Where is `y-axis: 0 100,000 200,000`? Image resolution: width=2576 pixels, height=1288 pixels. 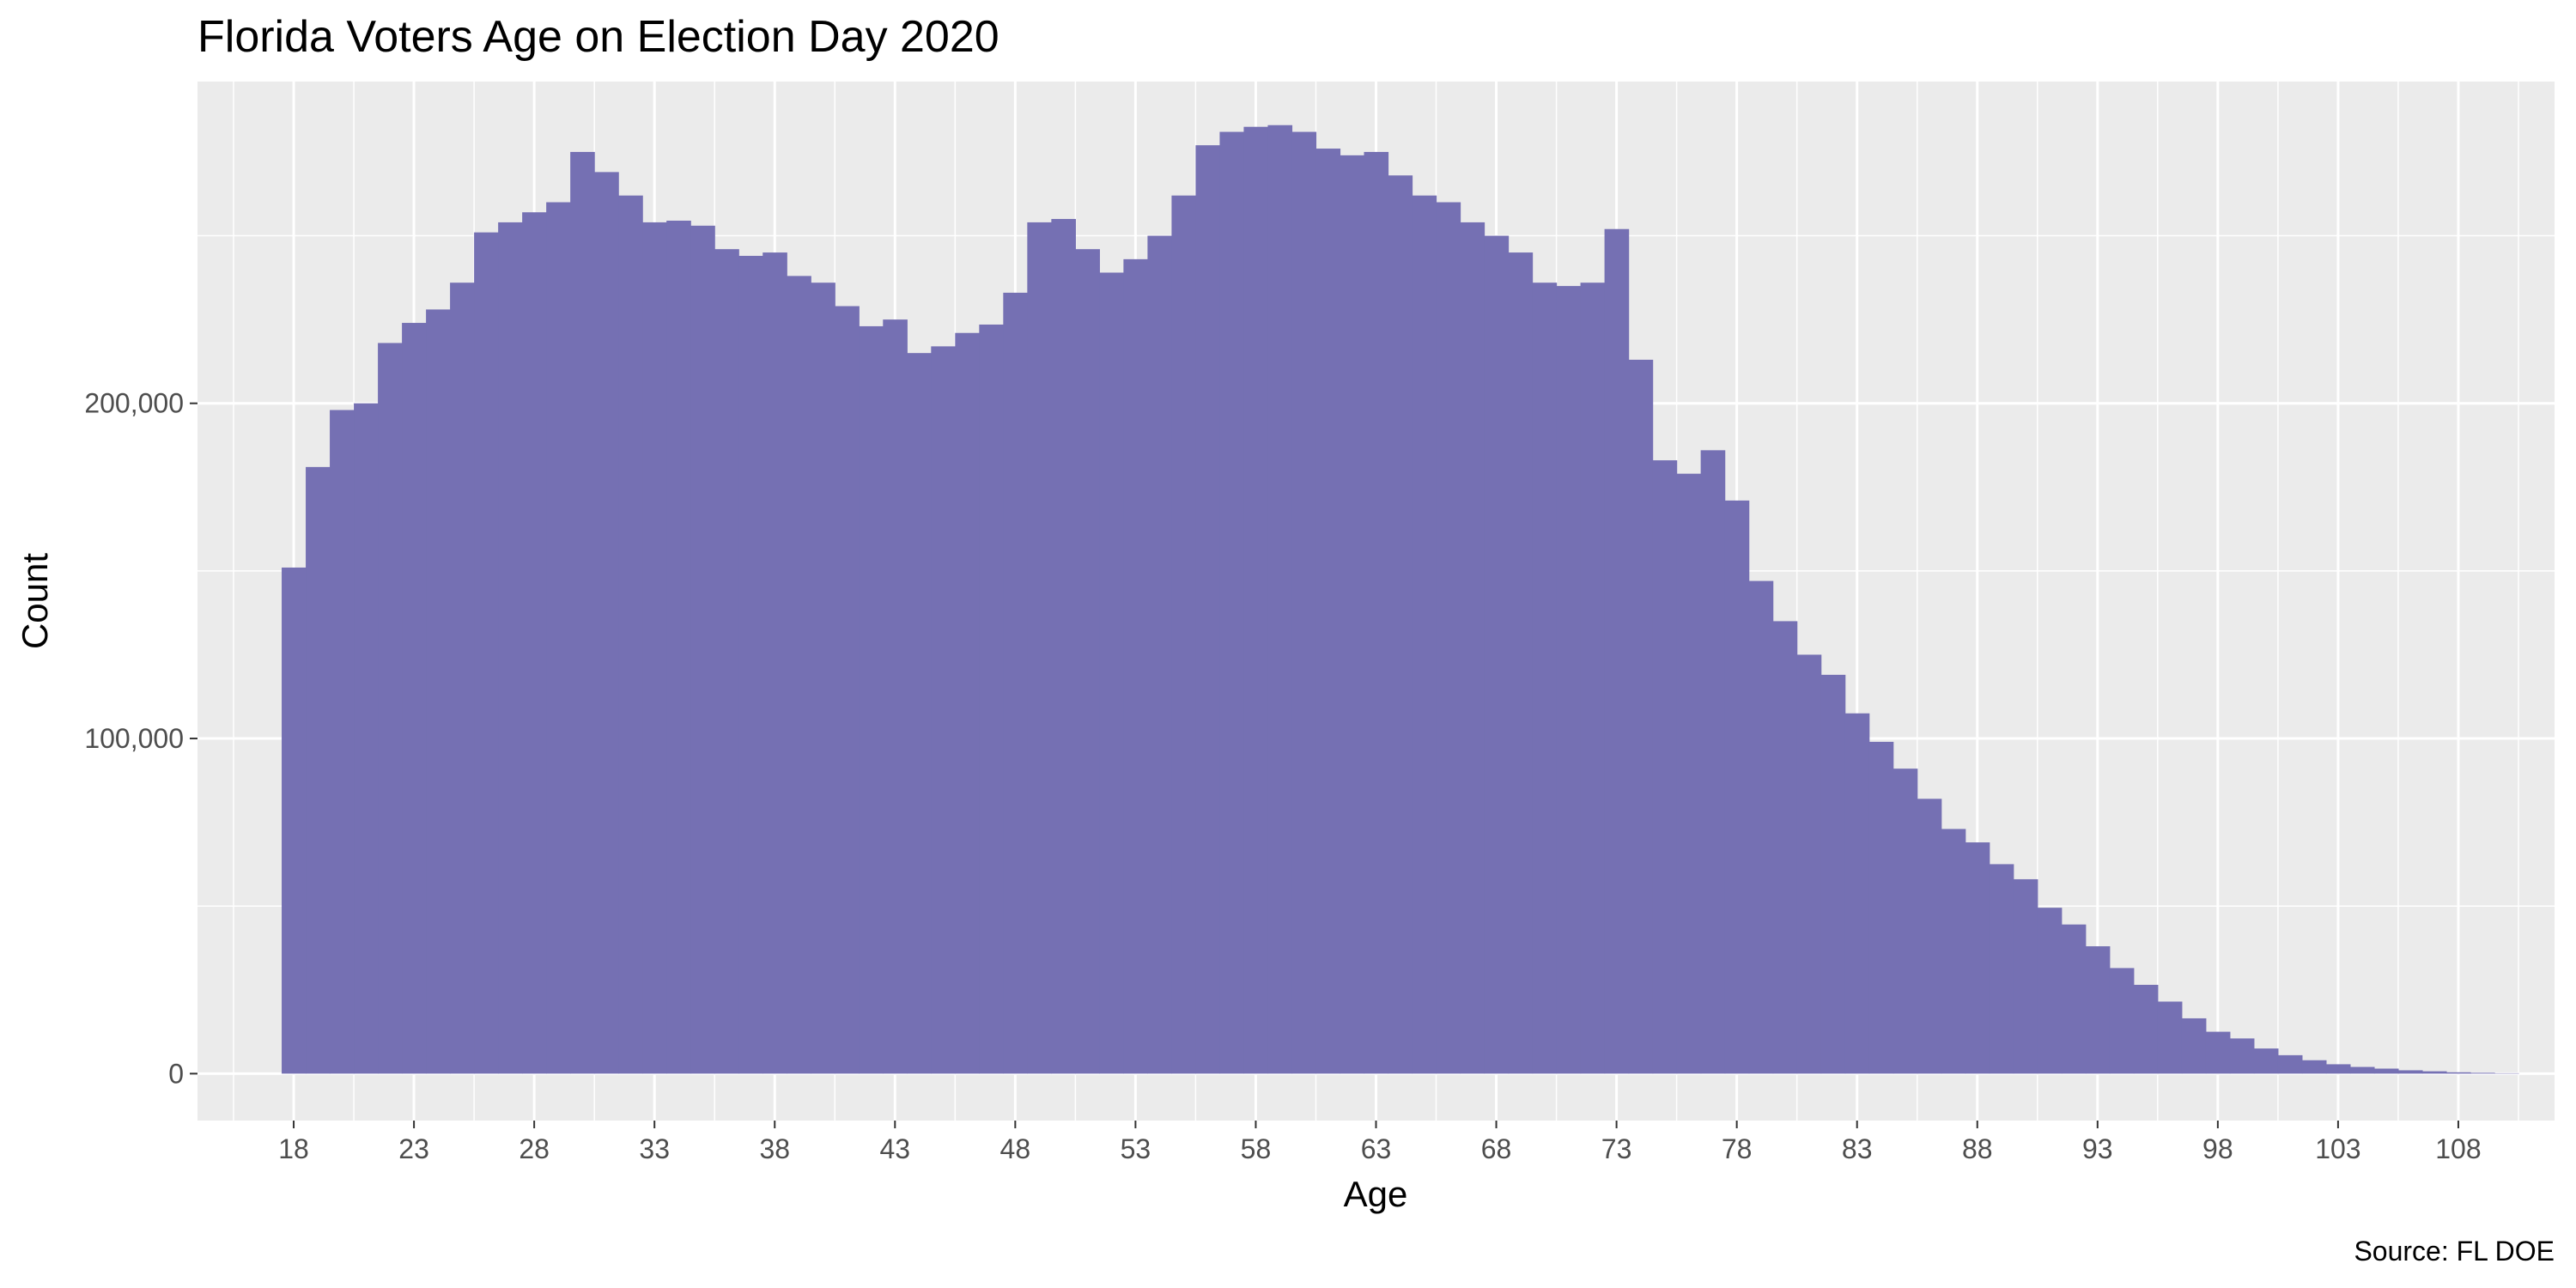
y-axis: 0 100,000 200,000 is located at coordinates (140, 738).